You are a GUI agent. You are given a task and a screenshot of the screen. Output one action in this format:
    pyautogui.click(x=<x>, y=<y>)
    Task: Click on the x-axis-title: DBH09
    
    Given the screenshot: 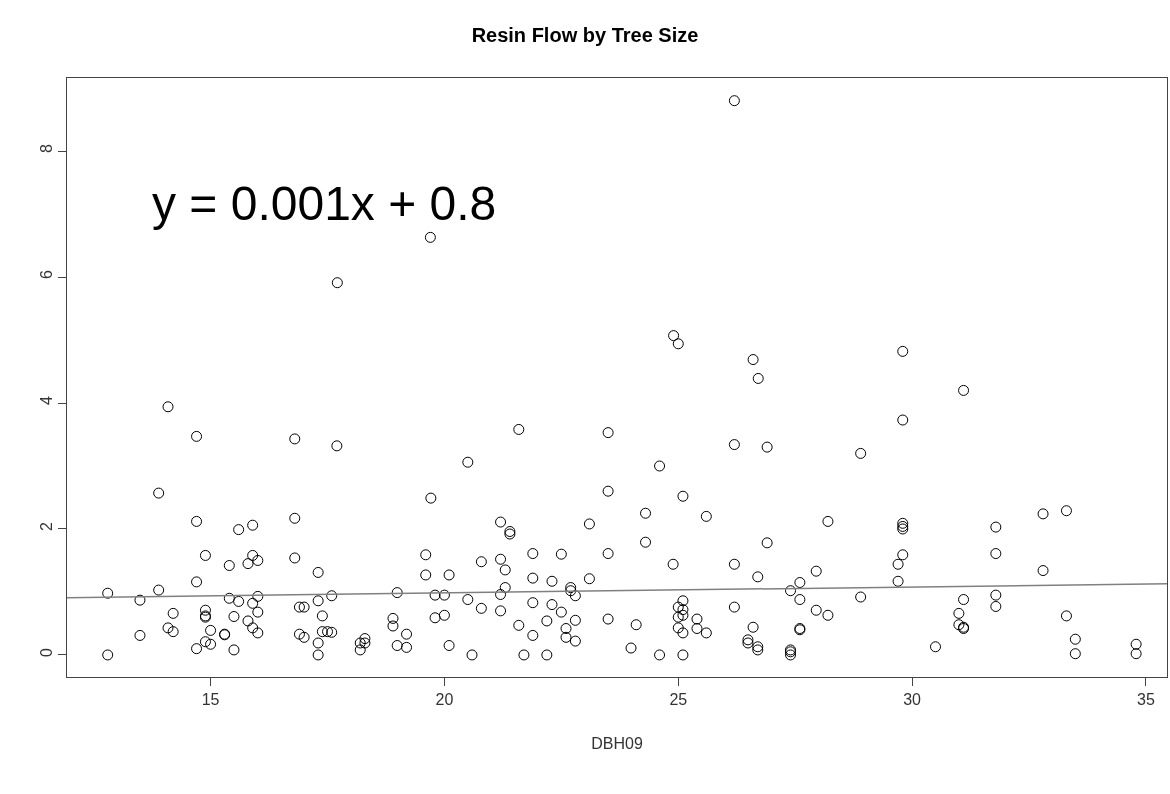 What is the action you would take?
    pyautogui.click(x=617, y=743)
    